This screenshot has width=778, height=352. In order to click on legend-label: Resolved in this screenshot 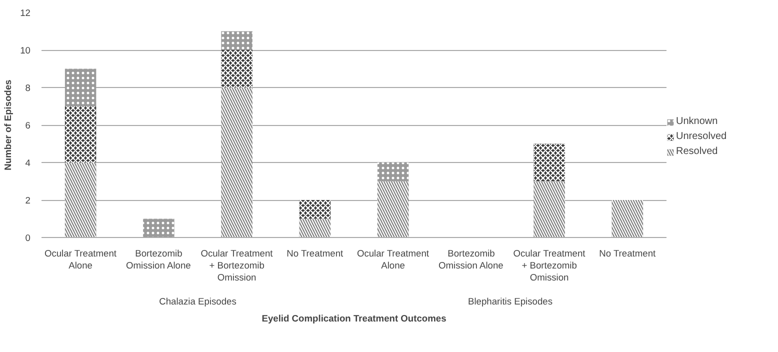, I will do `click(697, 151)`.